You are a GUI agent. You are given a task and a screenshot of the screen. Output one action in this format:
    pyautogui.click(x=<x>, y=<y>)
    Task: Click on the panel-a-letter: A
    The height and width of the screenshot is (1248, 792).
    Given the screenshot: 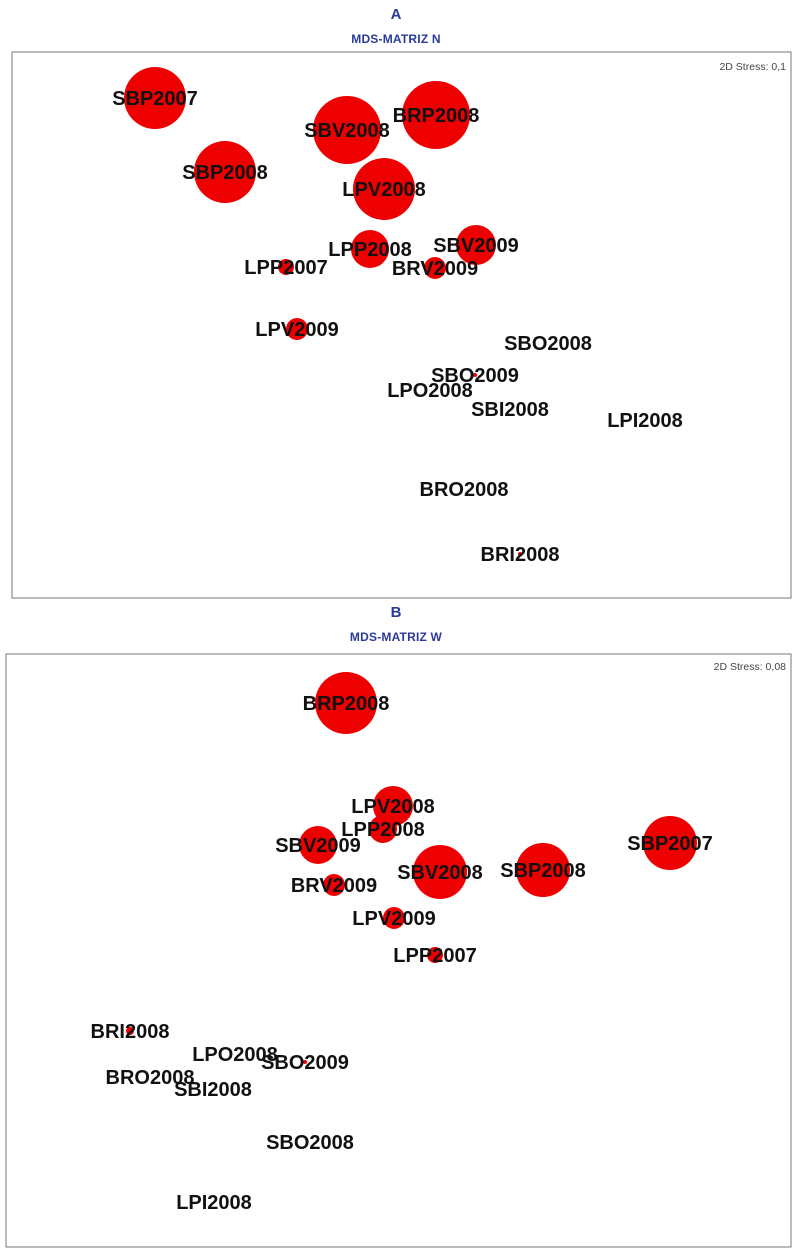 What is the action you would take?
    pyautogui.click(x=396, y=14)
    